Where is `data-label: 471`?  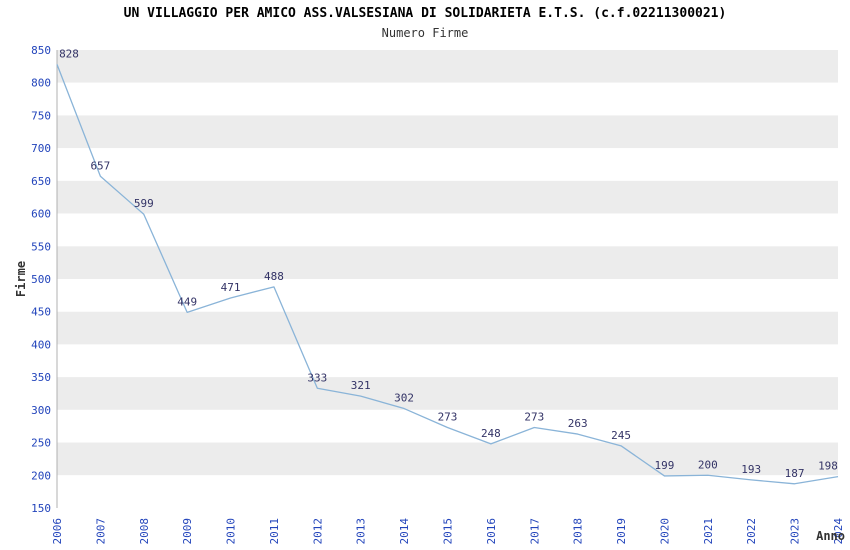 data-label: 471 is located at coordinates (231, 287).